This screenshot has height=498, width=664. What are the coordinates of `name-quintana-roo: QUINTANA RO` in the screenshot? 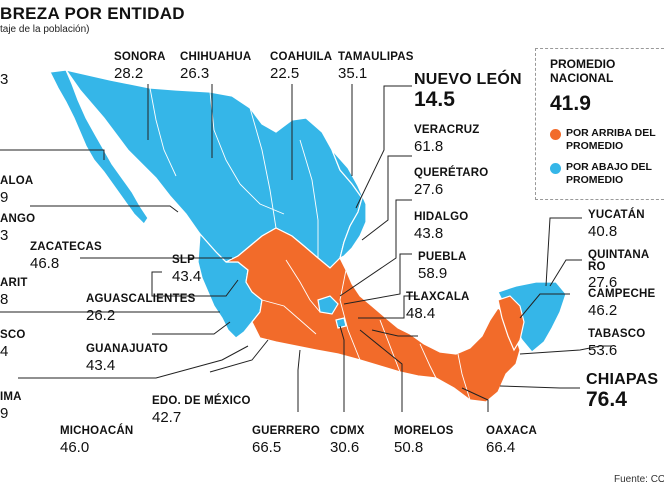 It's located at (619, 261).